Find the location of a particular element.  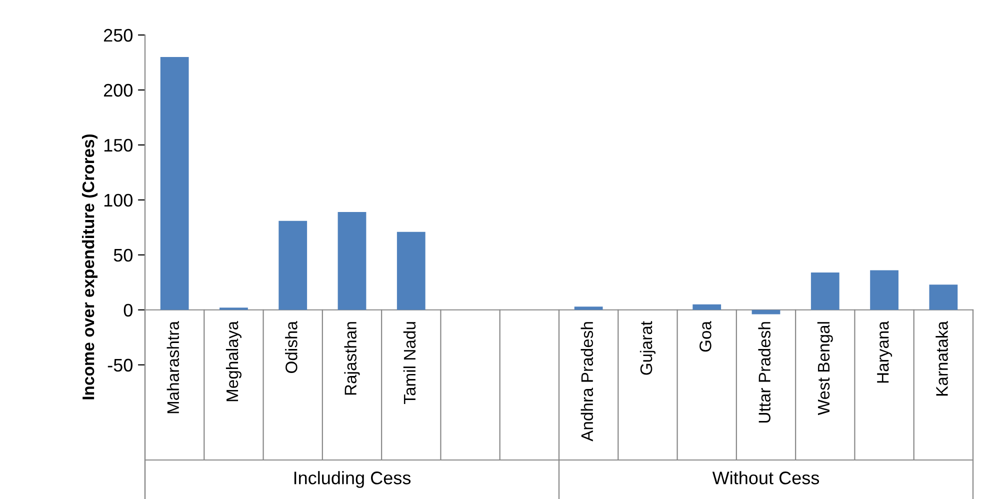

y-tick-label: 200 is located at coordinates (118, 90).